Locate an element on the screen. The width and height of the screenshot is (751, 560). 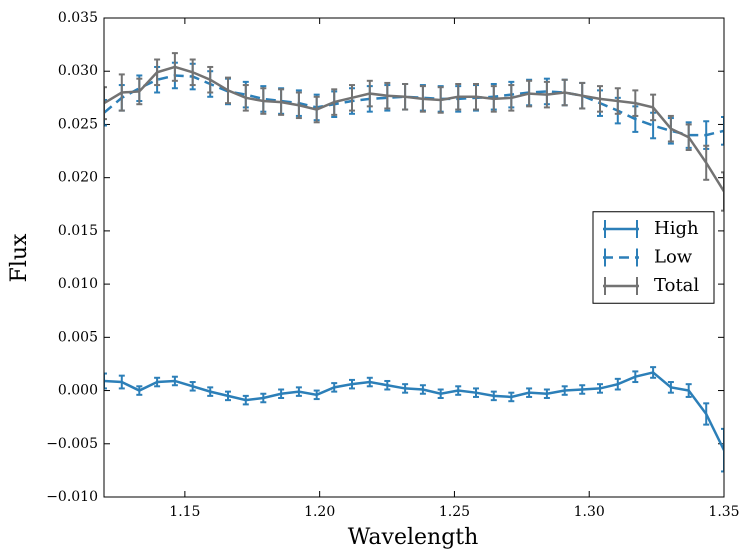
x-tick-label: 1.25 is located at coordinates (454, 512).